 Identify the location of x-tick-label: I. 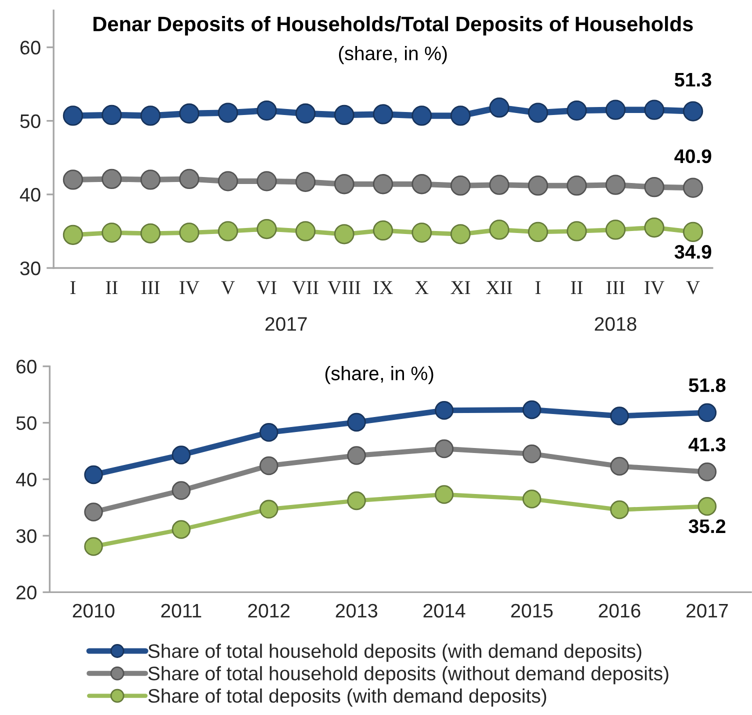
(538, 287).